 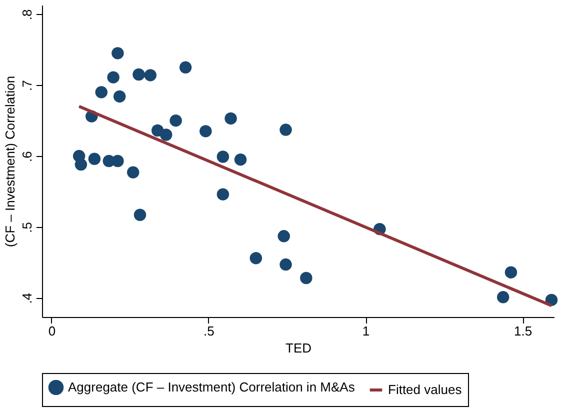 What do you see at coordinates (212, 386) in the screenshot?
I see `legend-label: Aggregate (CF – Investment) Correlation in M&As` at bounding box center [212, 386].